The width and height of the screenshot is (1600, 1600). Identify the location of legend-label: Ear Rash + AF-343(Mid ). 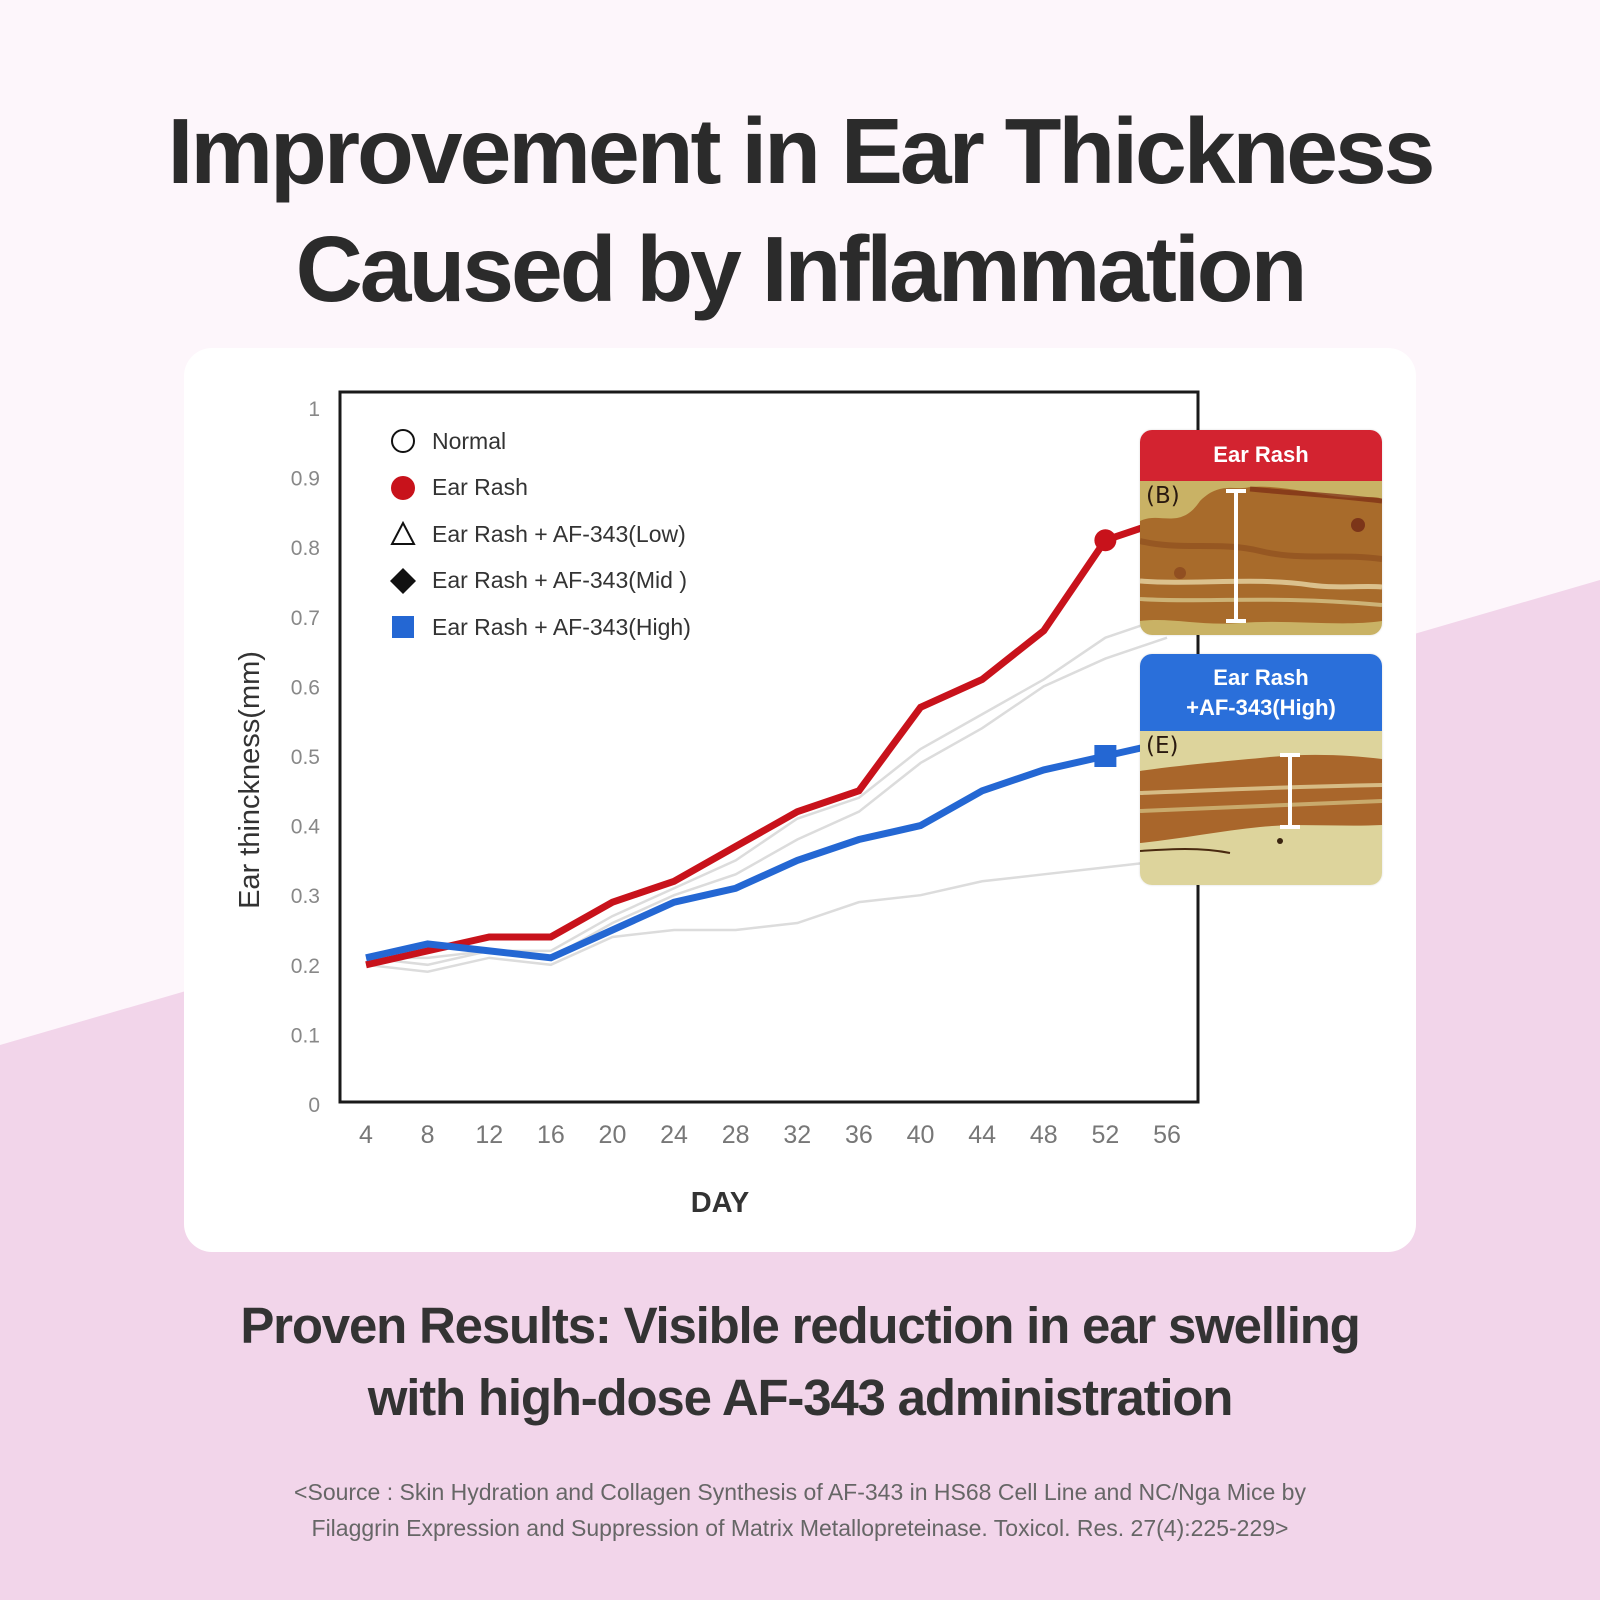
(560, 580).